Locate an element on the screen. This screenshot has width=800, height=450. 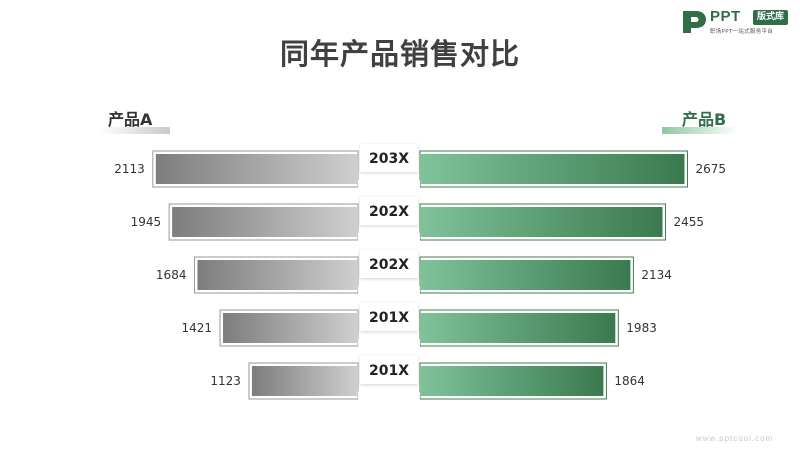
watermark: www.pptcool.com is located at coordinates (735, 438).